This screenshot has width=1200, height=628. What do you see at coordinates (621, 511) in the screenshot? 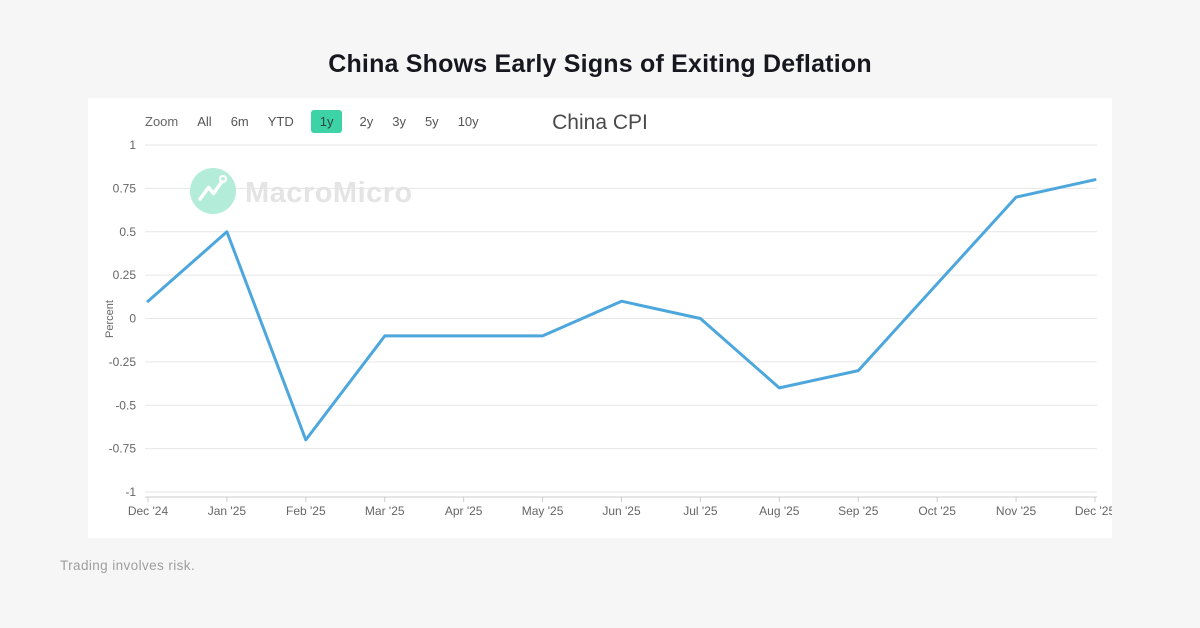
I see `x-tick-label: Jun '25` at bounding box center [621, 511].